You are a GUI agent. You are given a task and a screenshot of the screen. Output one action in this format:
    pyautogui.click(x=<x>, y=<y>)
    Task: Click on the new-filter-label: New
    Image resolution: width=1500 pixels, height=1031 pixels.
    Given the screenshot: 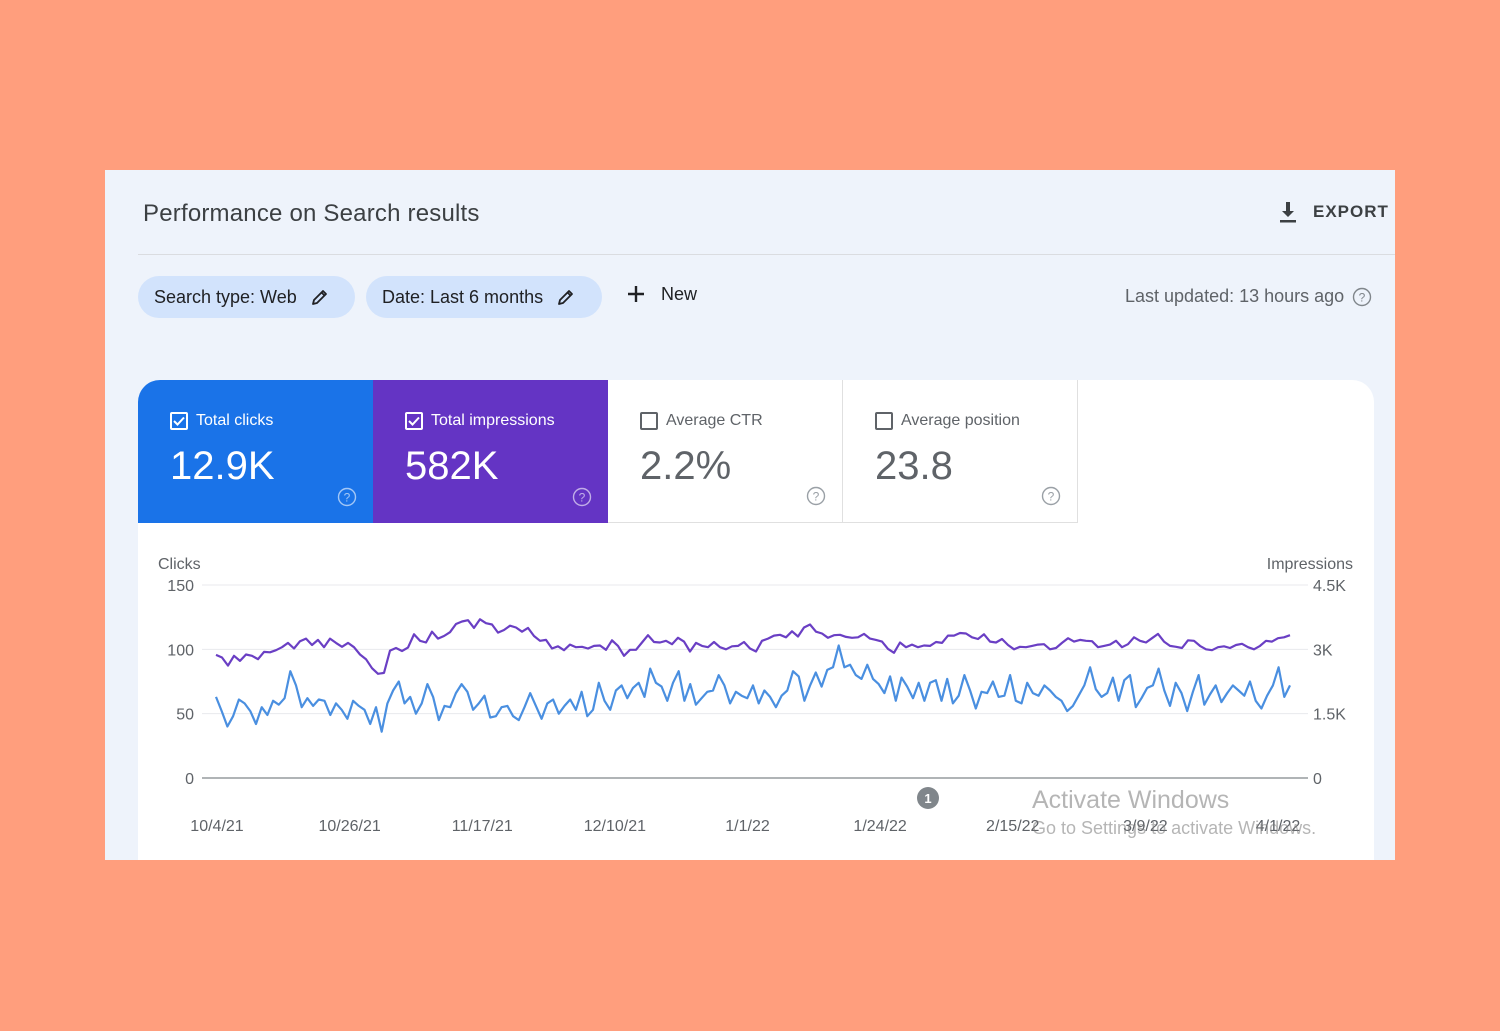 What is the action you would take?
    pyautogui.click(x=679, y=293)
    